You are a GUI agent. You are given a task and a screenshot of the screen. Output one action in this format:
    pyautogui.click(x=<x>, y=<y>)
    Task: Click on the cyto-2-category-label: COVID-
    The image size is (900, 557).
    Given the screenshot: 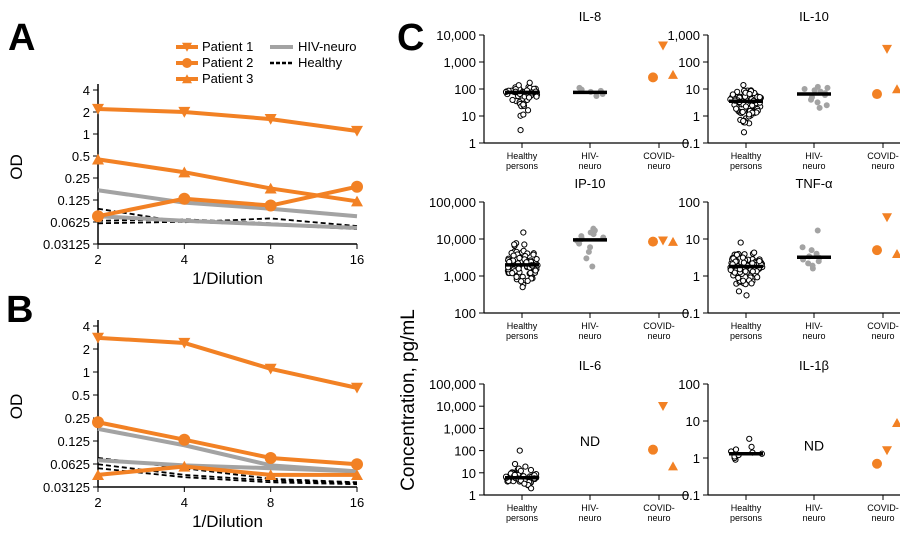 What is the action you would take?
    pyautogui.click(x=659, y=326)
    